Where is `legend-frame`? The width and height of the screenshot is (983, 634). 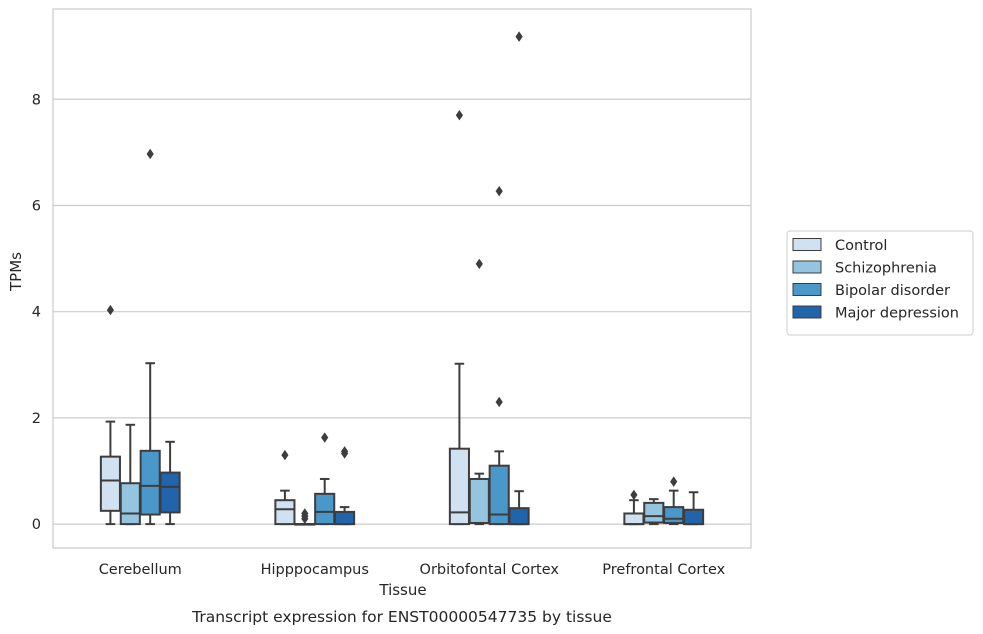 legend-frame is located at coordinates (880, 283).